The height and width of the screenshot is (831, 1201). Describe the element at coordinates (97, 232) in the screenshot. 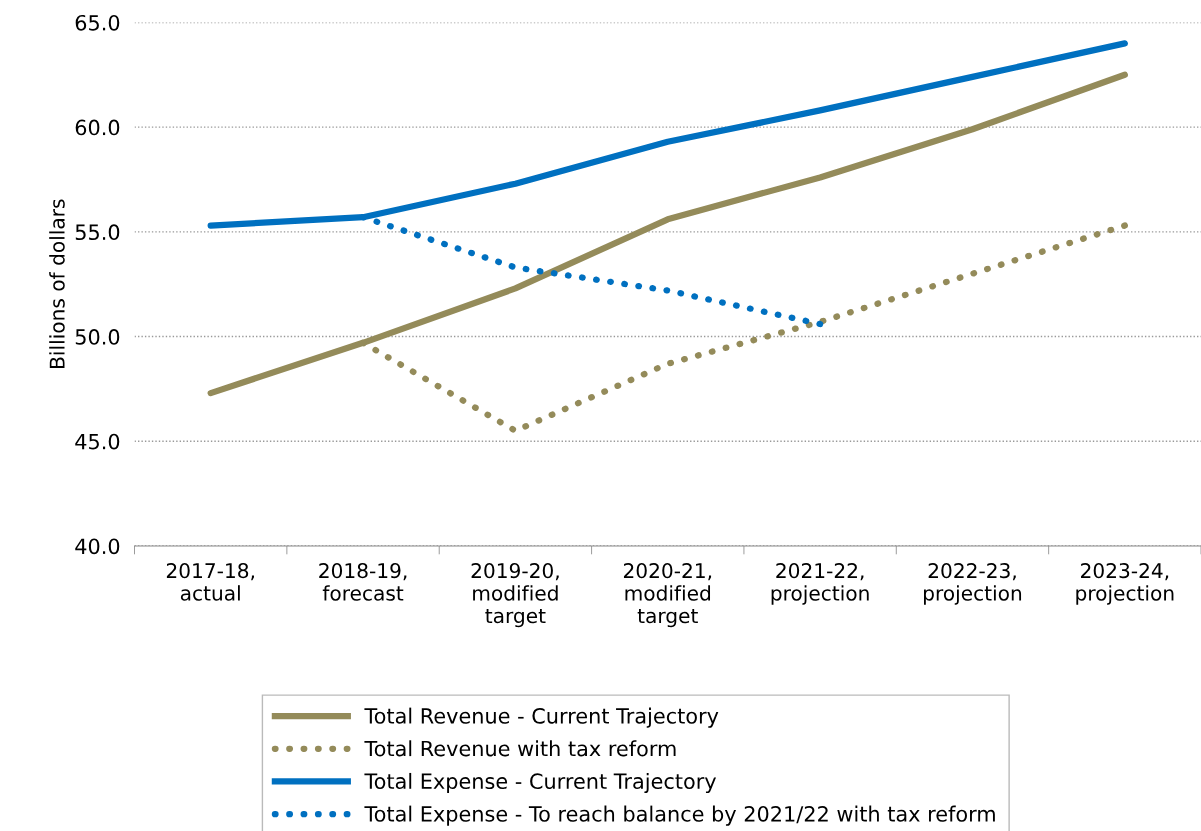

I see `y-tick-label: 55.0` at that location.